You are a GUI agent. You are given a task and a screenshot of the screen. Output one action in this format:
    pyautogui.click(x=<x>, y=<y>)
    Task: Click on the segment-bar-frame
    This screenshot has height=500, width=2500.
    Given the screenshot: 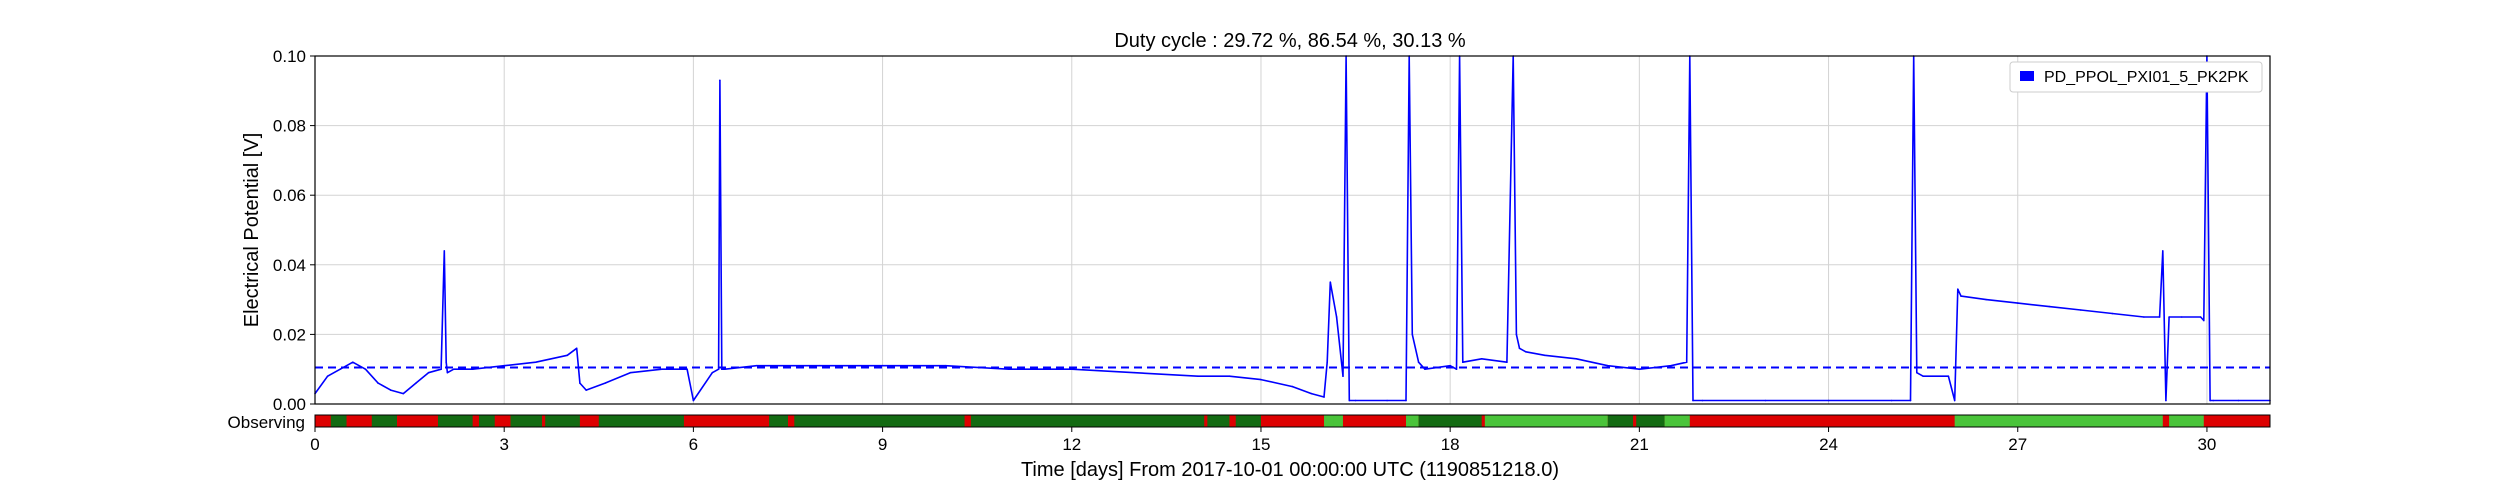 What is the action you would take?
    pyautogui.click(x=1292, y=421)
    